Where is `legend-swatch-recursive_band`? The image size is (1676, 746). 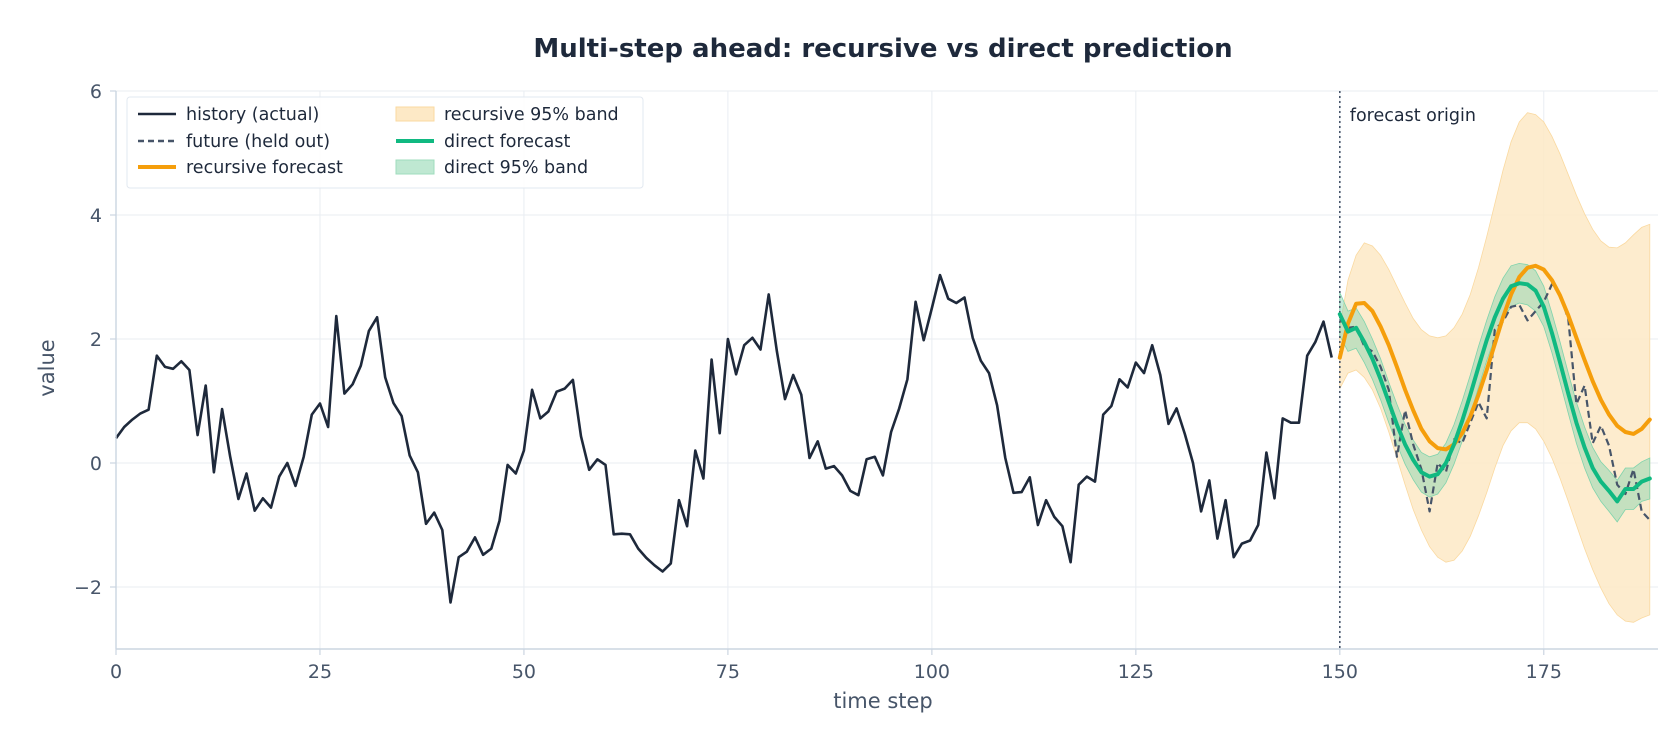
legend-swatch-recursive_band is located at coordinates (415, 114).